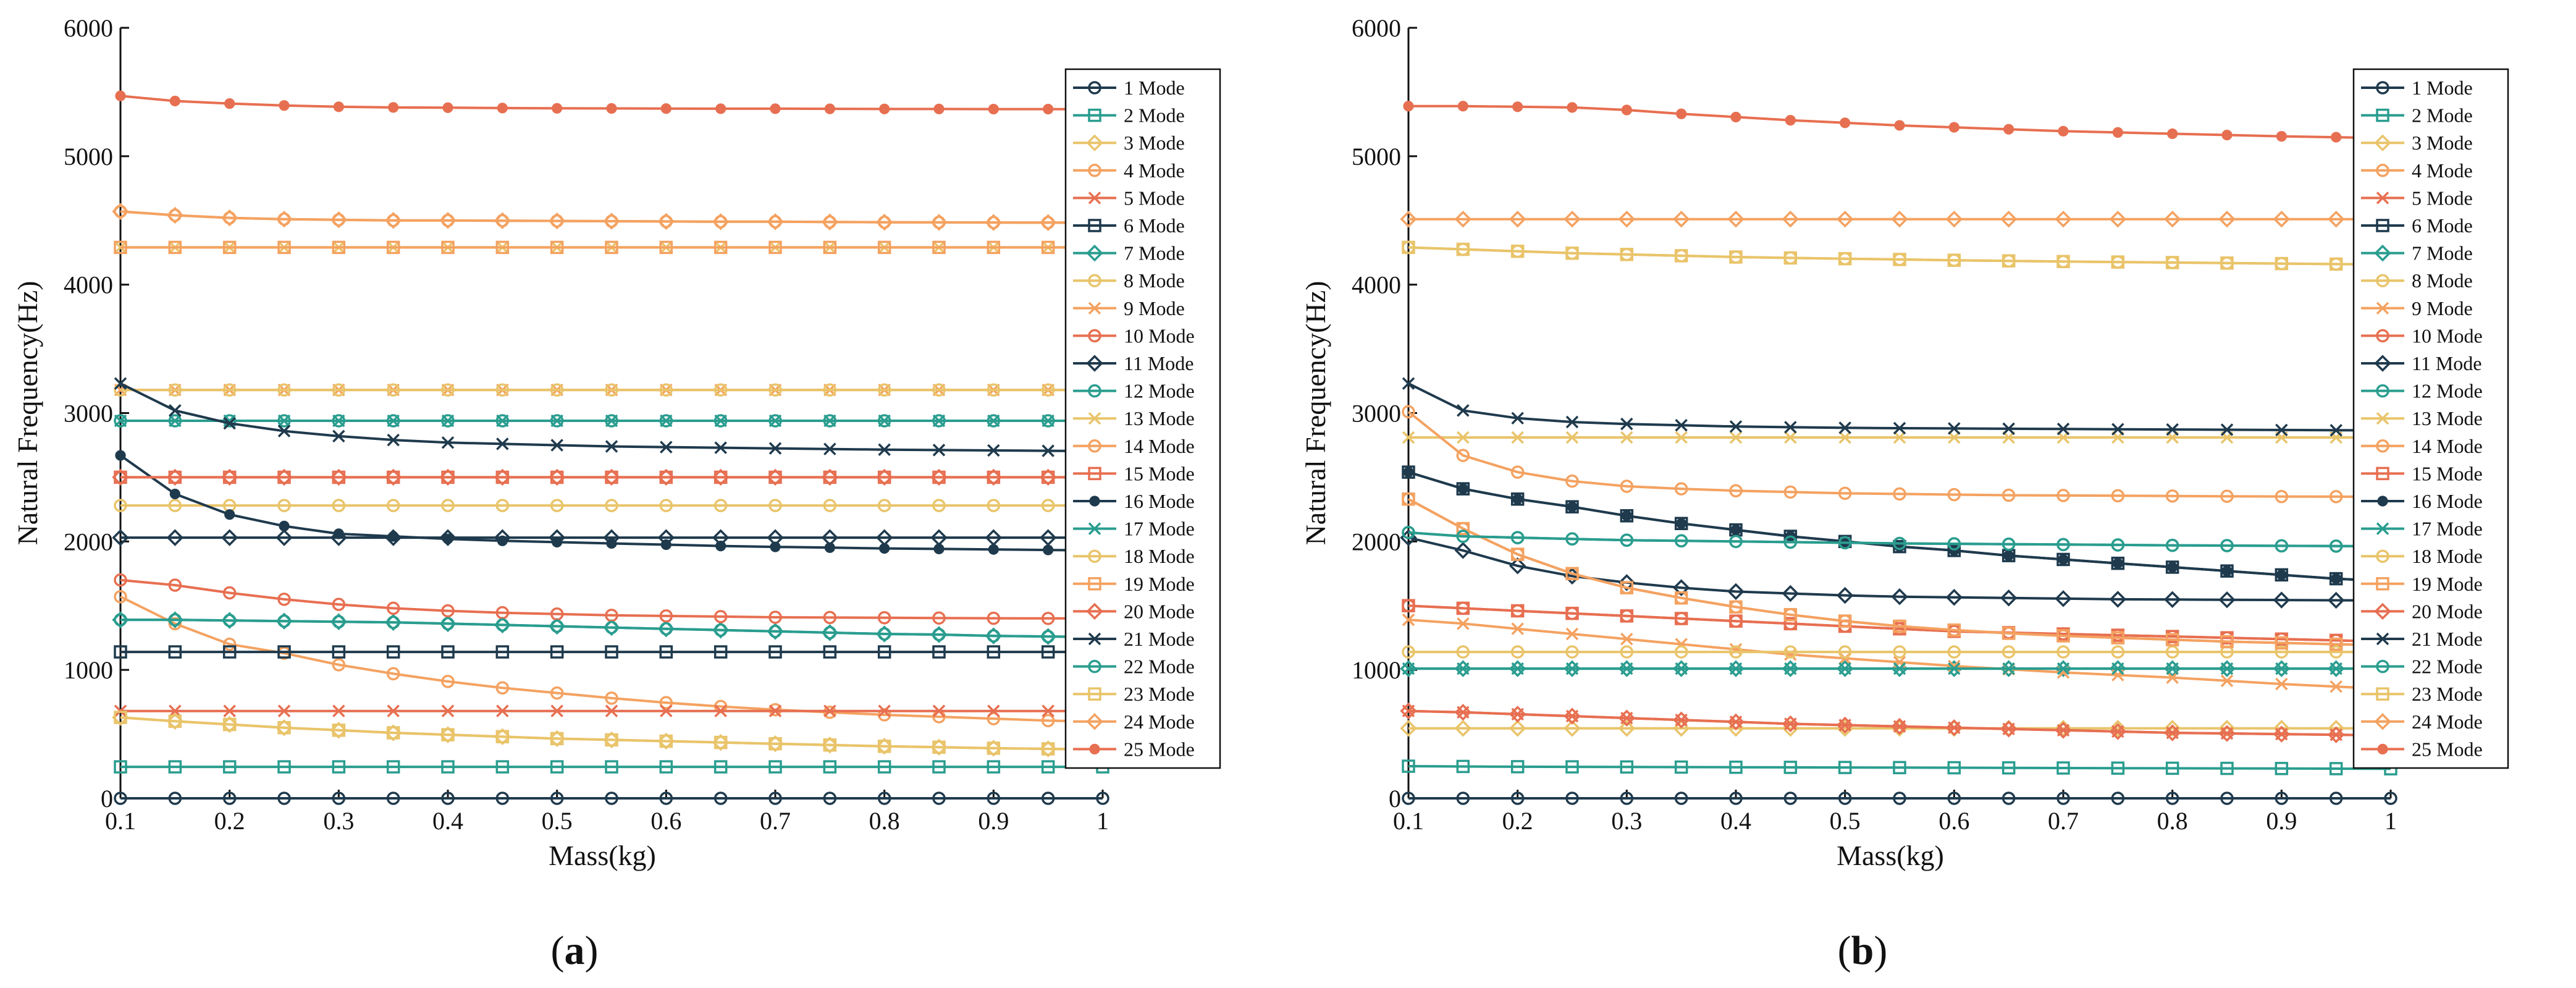 Image resolution: width=2576 pixels, height=988 pixels. I want to click on legend-item: 24 Mode, so click(1134, 722).